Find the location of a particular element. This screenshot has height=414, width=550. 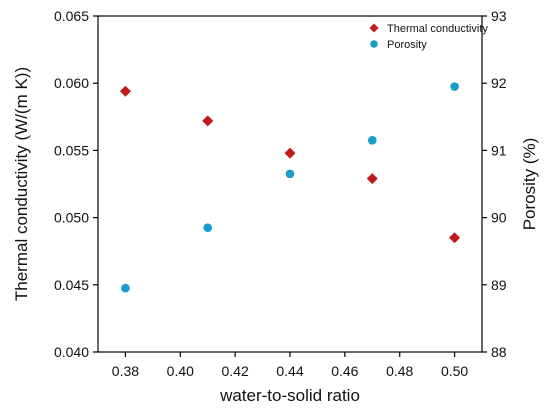

legend-label-thermal-conductivity: Thermal conductivity is located at coordinates (437, 29).